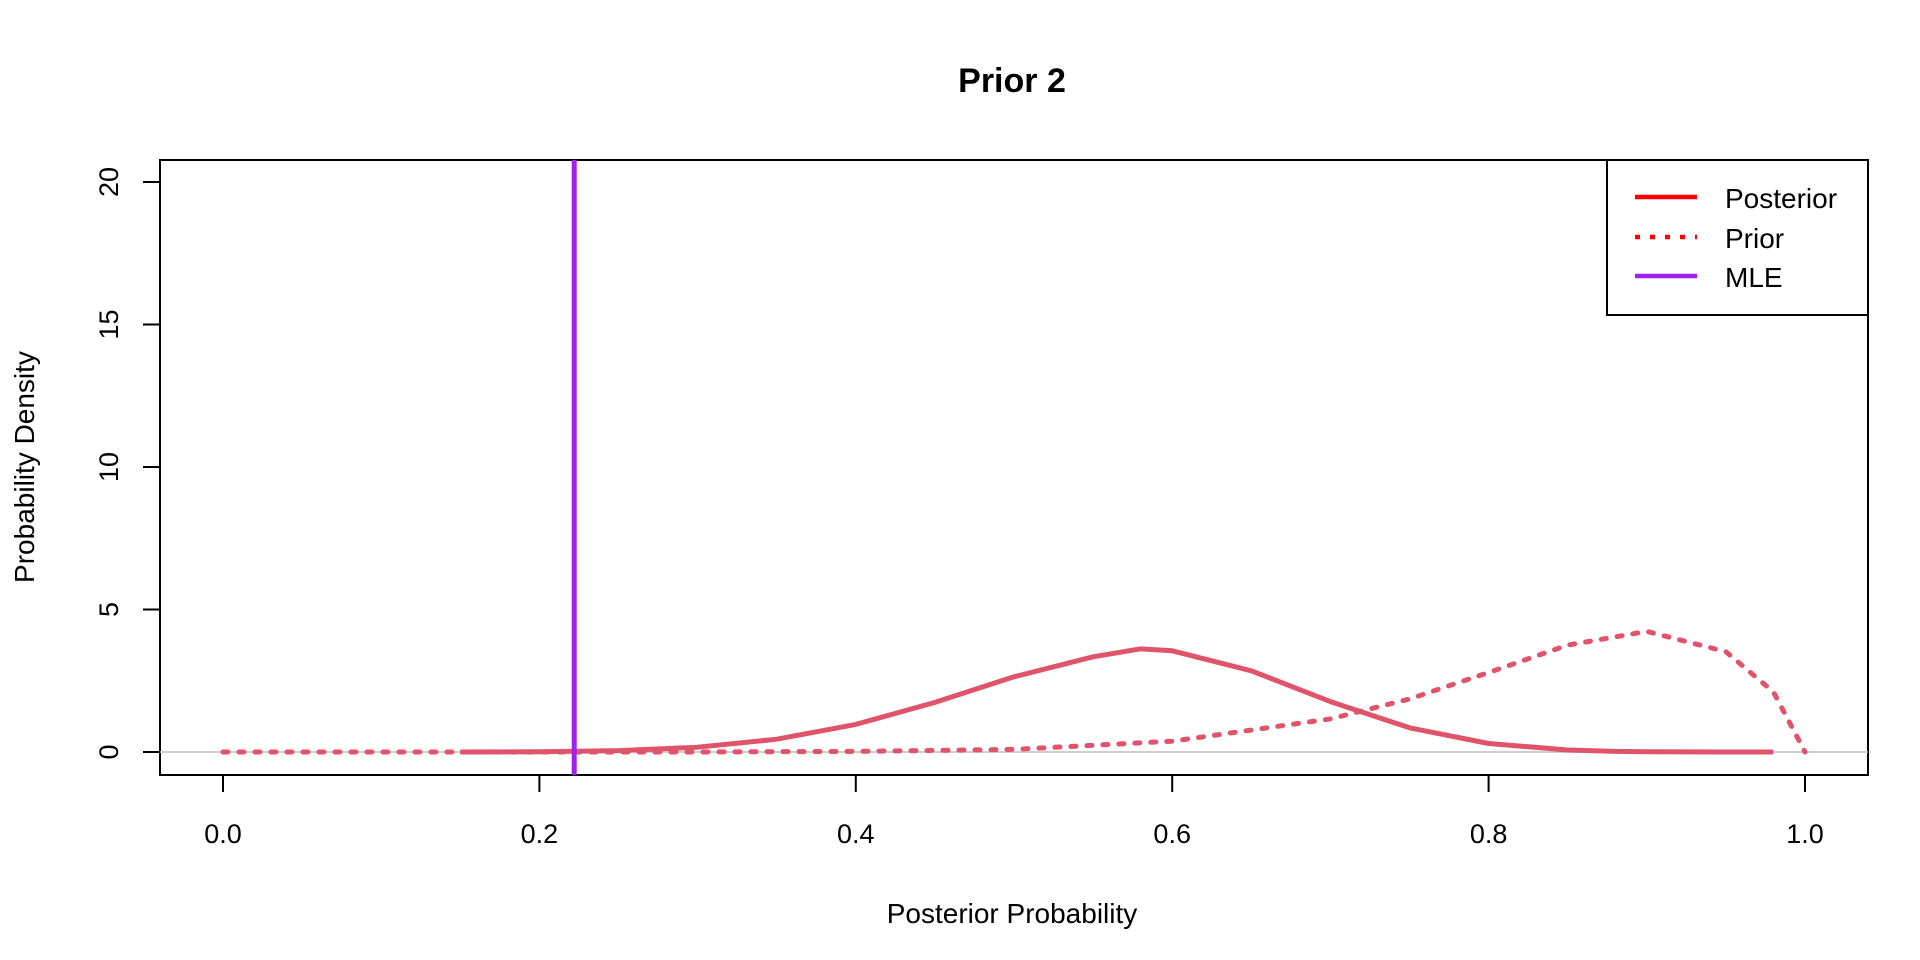 This screenshot has width=1920, height=960. I want to click on x-axis-label: Posterior Probability, so click(1012, 913).